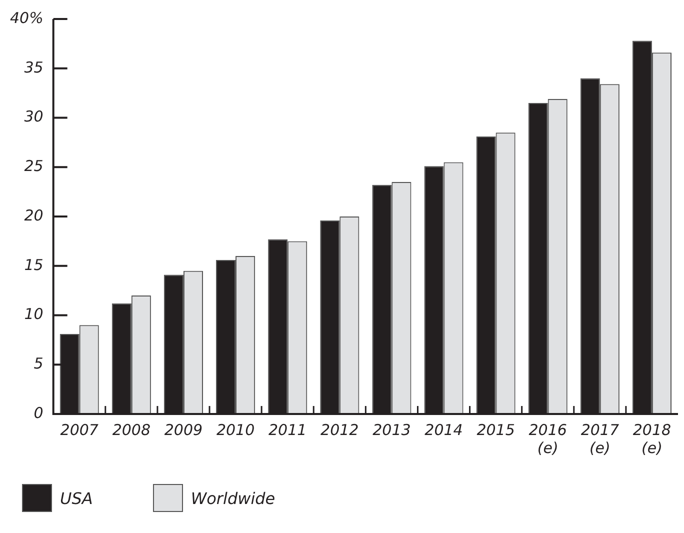 This screenshot has width=684, height=533. I want to click on legend-label: Worldwide, so click(233, 498).